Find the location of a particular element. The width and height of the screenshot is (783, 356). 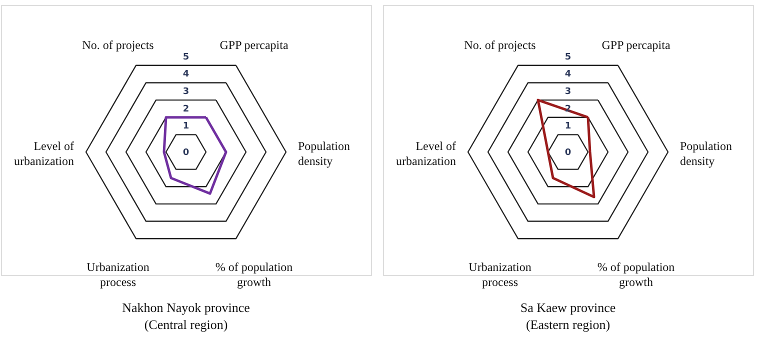

y-tick-label: 2 is located at coordinates (186, 109).